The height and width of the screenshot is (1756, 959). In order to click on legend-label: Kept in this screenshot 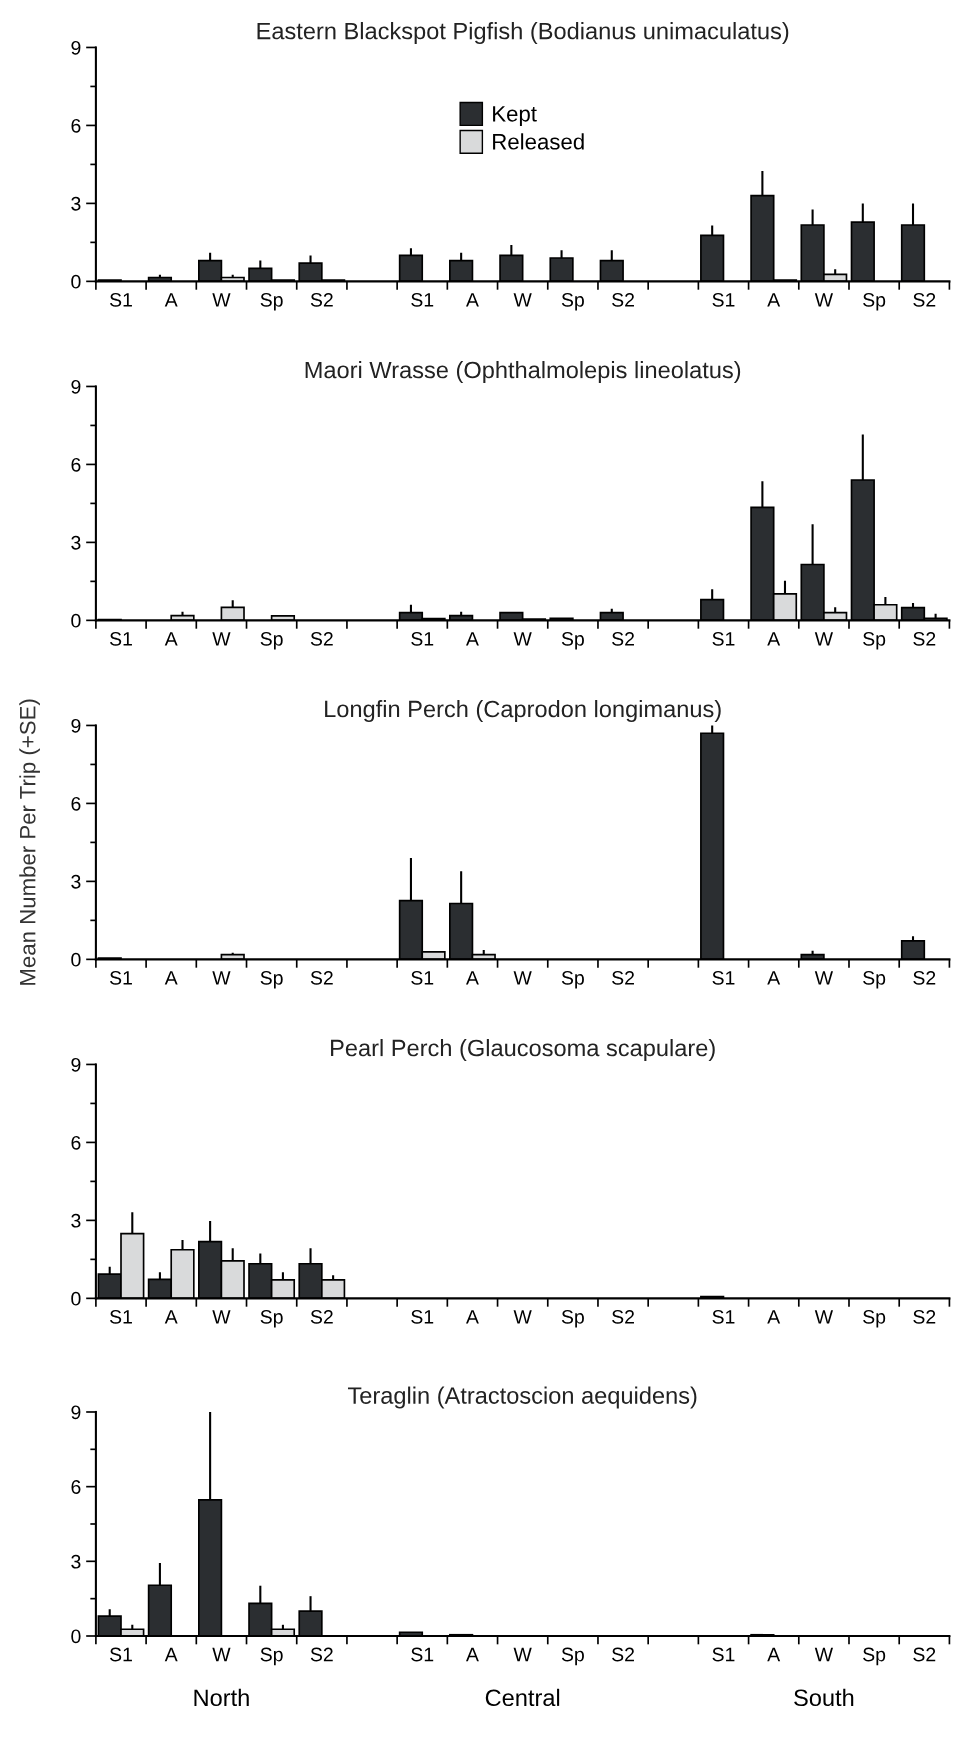, I will do `click(515, 116)`.